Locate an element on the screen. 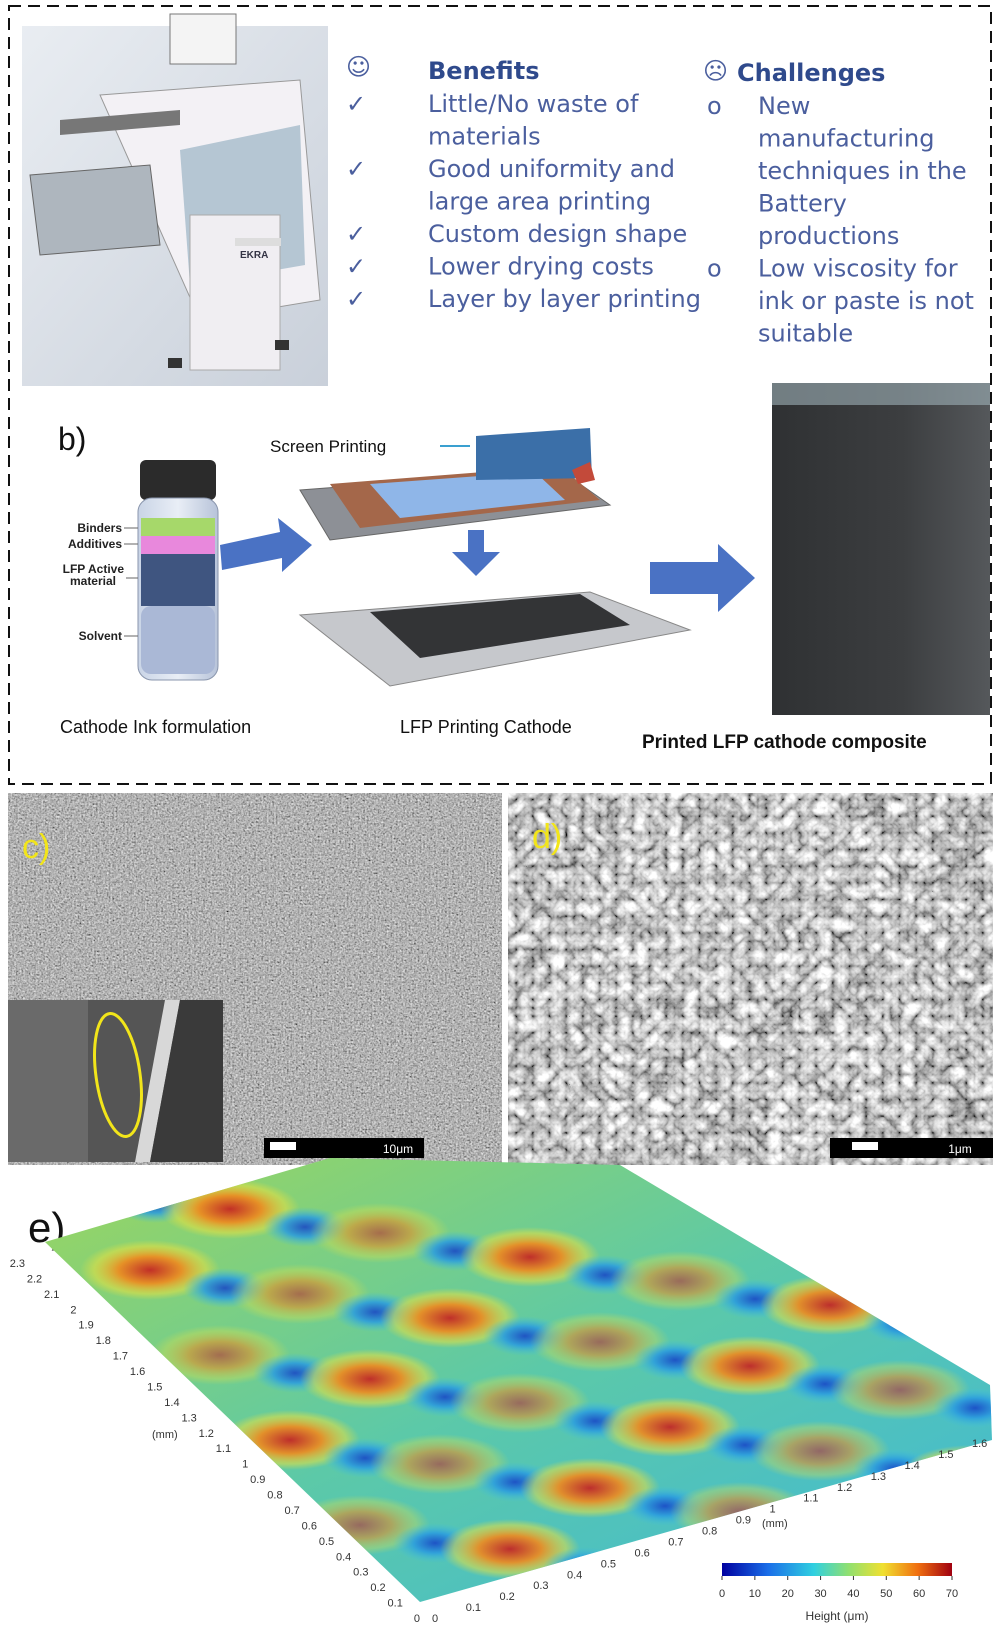 This screenshot has width=993, height=1625. x-tick-label: 1.5 is located at coordinates (945, 1455).